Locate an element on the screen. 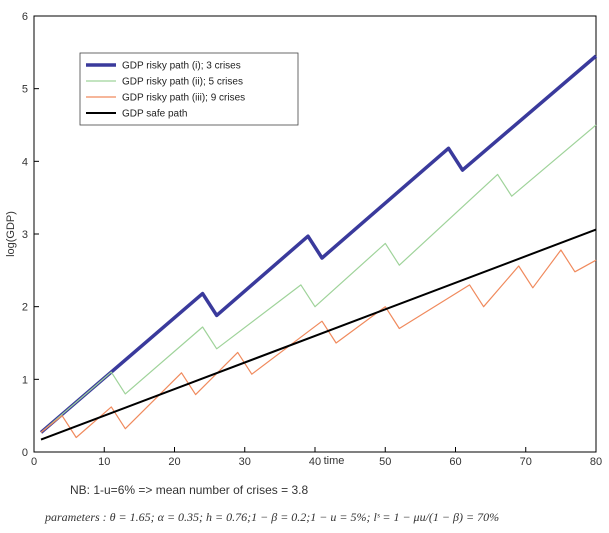  y-tick-label: 6 is located at coordinates (25, 17).